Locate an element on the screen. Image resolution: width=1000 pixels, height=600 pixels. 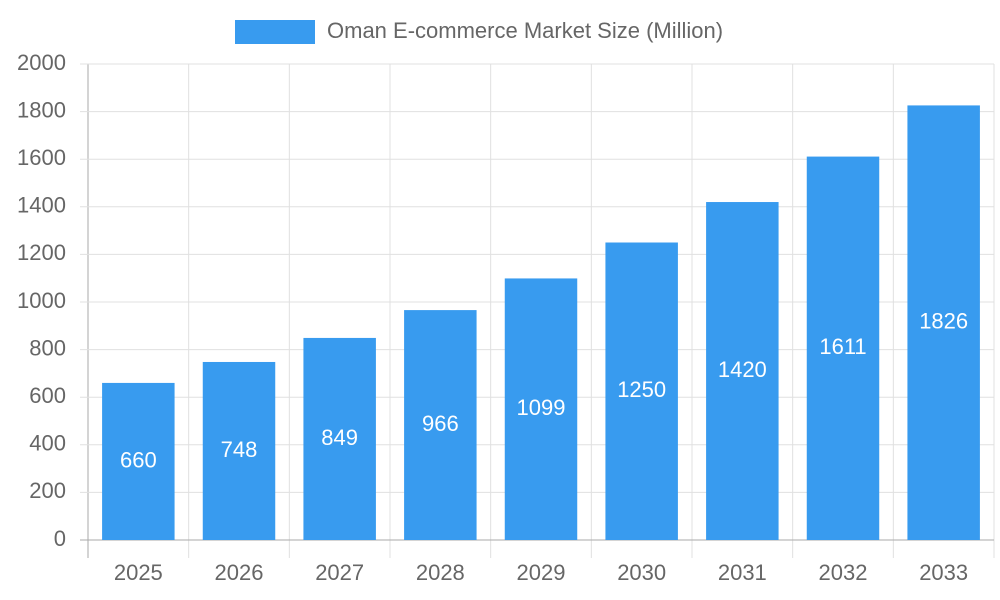
x-tick-label: 2031 is located at coordinates (742, 572).